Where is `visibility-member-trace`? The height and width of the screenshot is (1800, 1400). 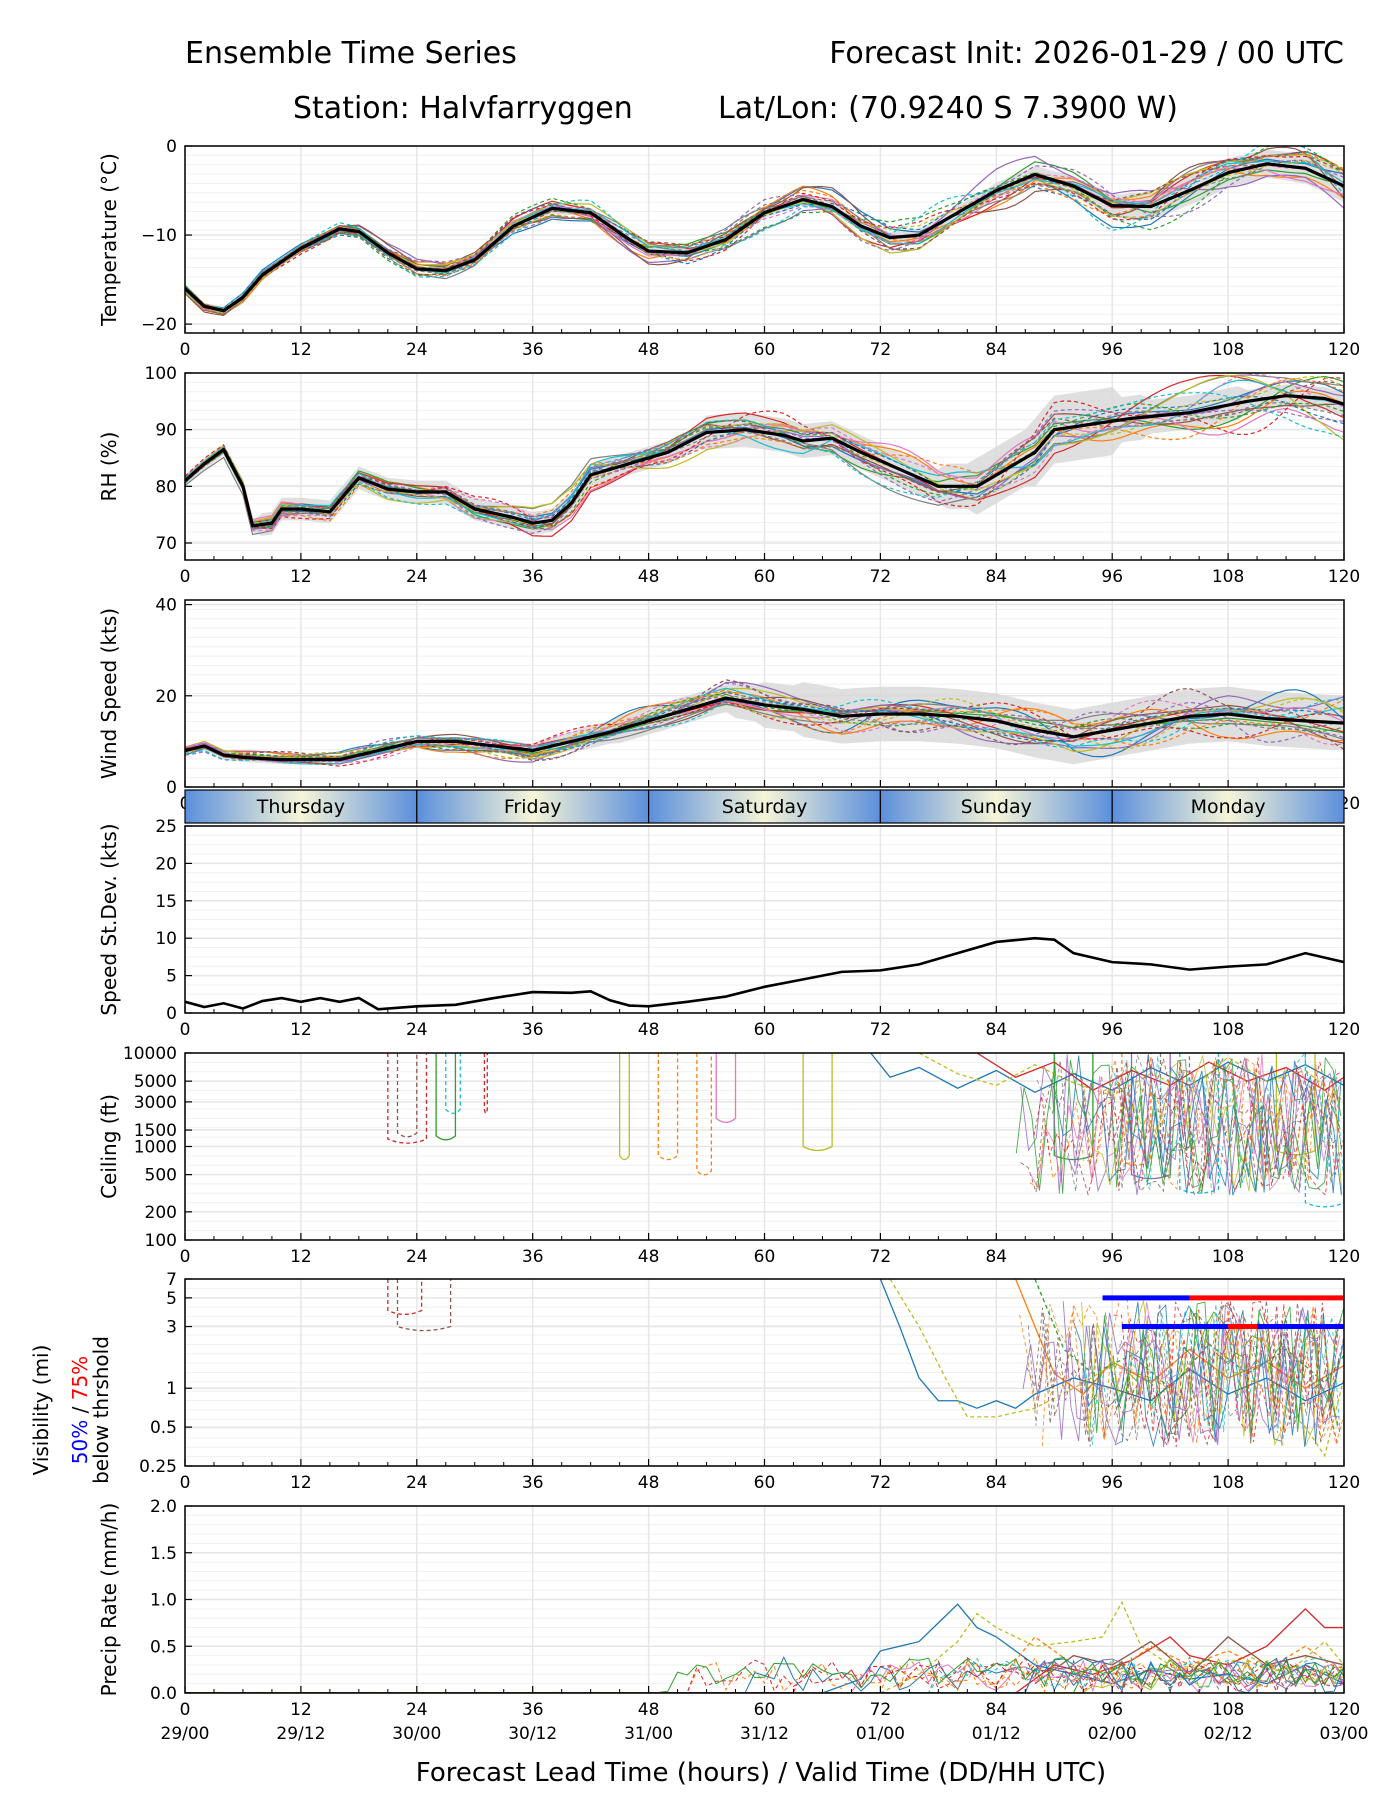 visibility-member-trace is located at coordinates (1116, 1368).